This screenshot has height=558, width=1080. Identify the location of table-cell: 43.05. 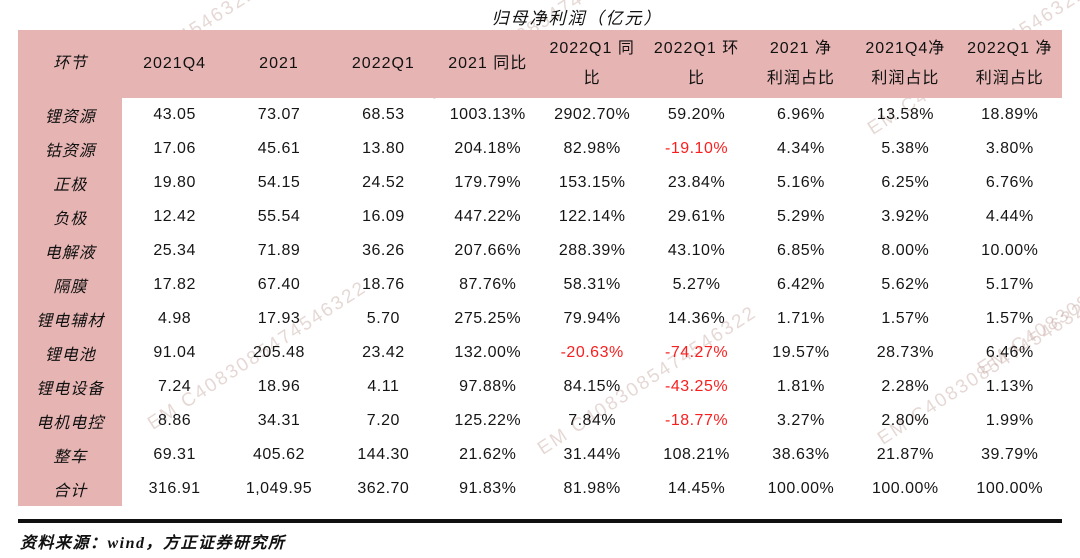
(174, 114).